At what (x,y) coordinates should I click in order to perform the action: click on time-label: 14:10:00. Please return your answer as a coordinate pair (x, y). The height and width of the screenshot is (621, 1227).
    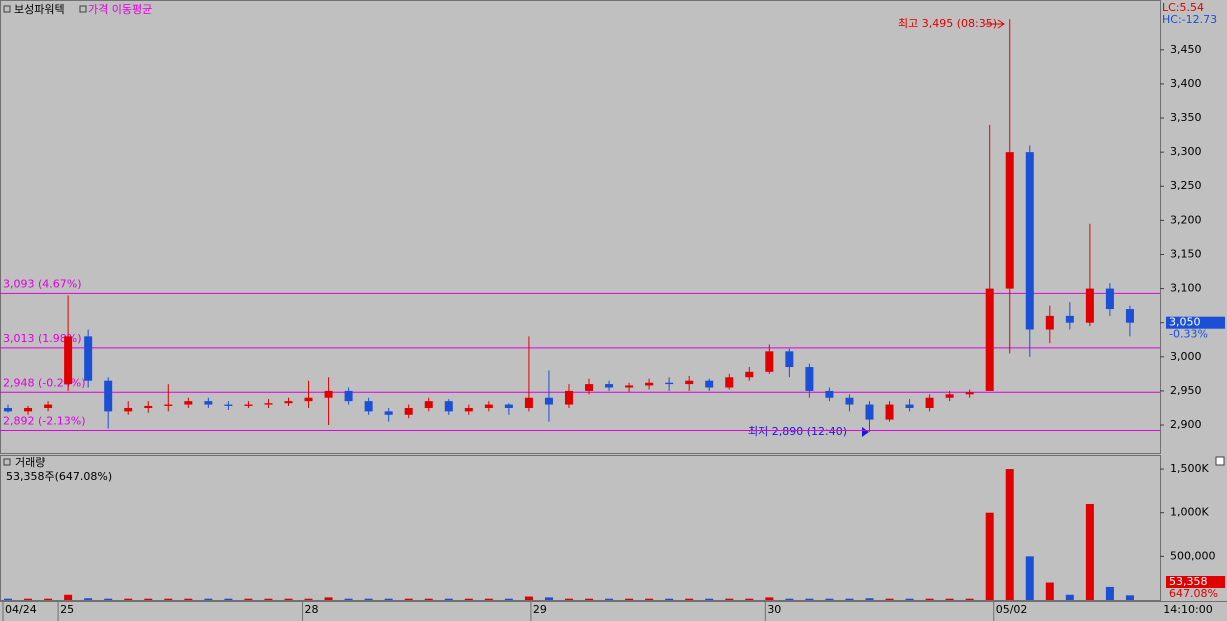
    Looking at the image, I should click on (1187, 609).